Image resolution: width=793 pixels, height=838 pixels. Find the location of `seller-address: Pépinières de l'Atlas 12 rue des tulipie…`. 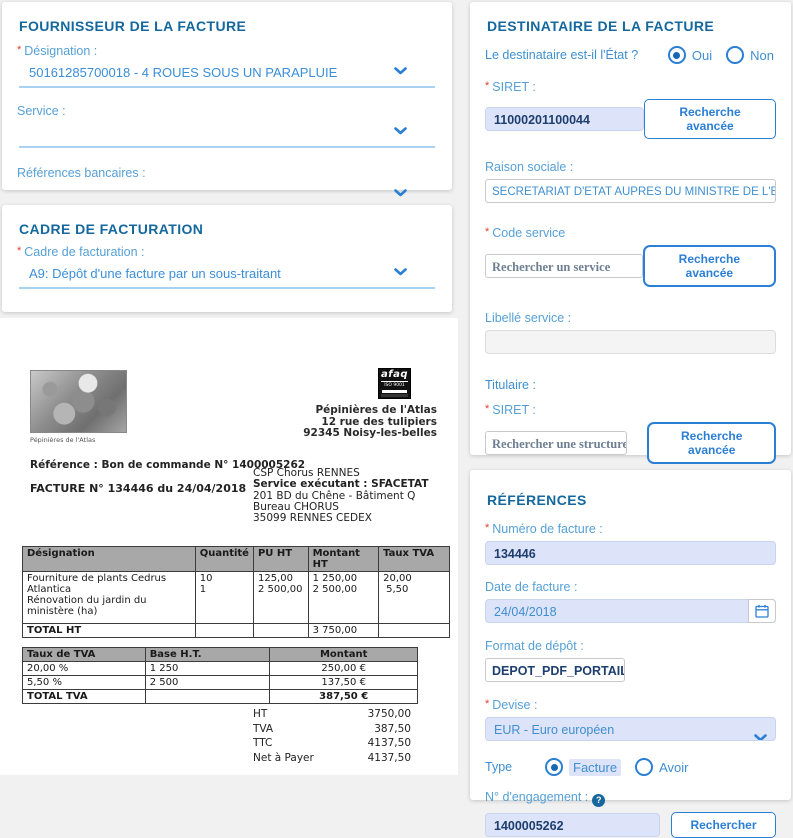

seller-address: Pépinières de l'Atlas 12 rue des tulipie… is located at coordinates (370, 421).